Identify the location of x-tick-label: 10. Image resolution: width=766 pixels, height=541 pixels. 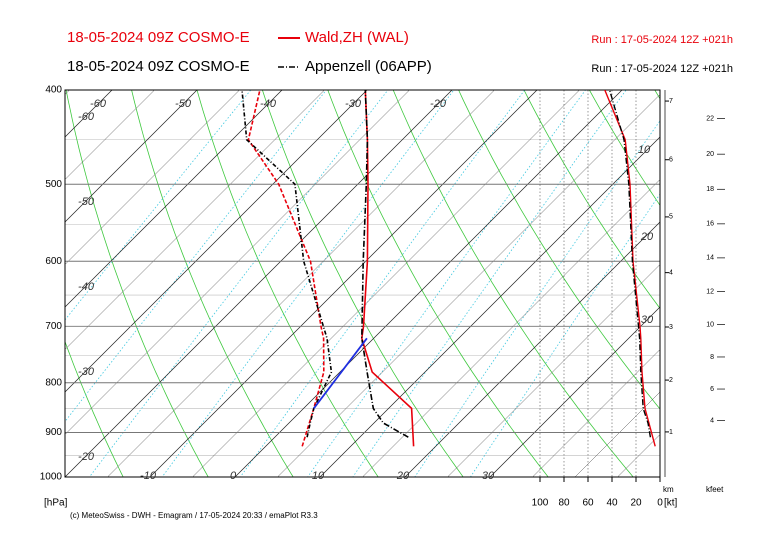
(318, 476).